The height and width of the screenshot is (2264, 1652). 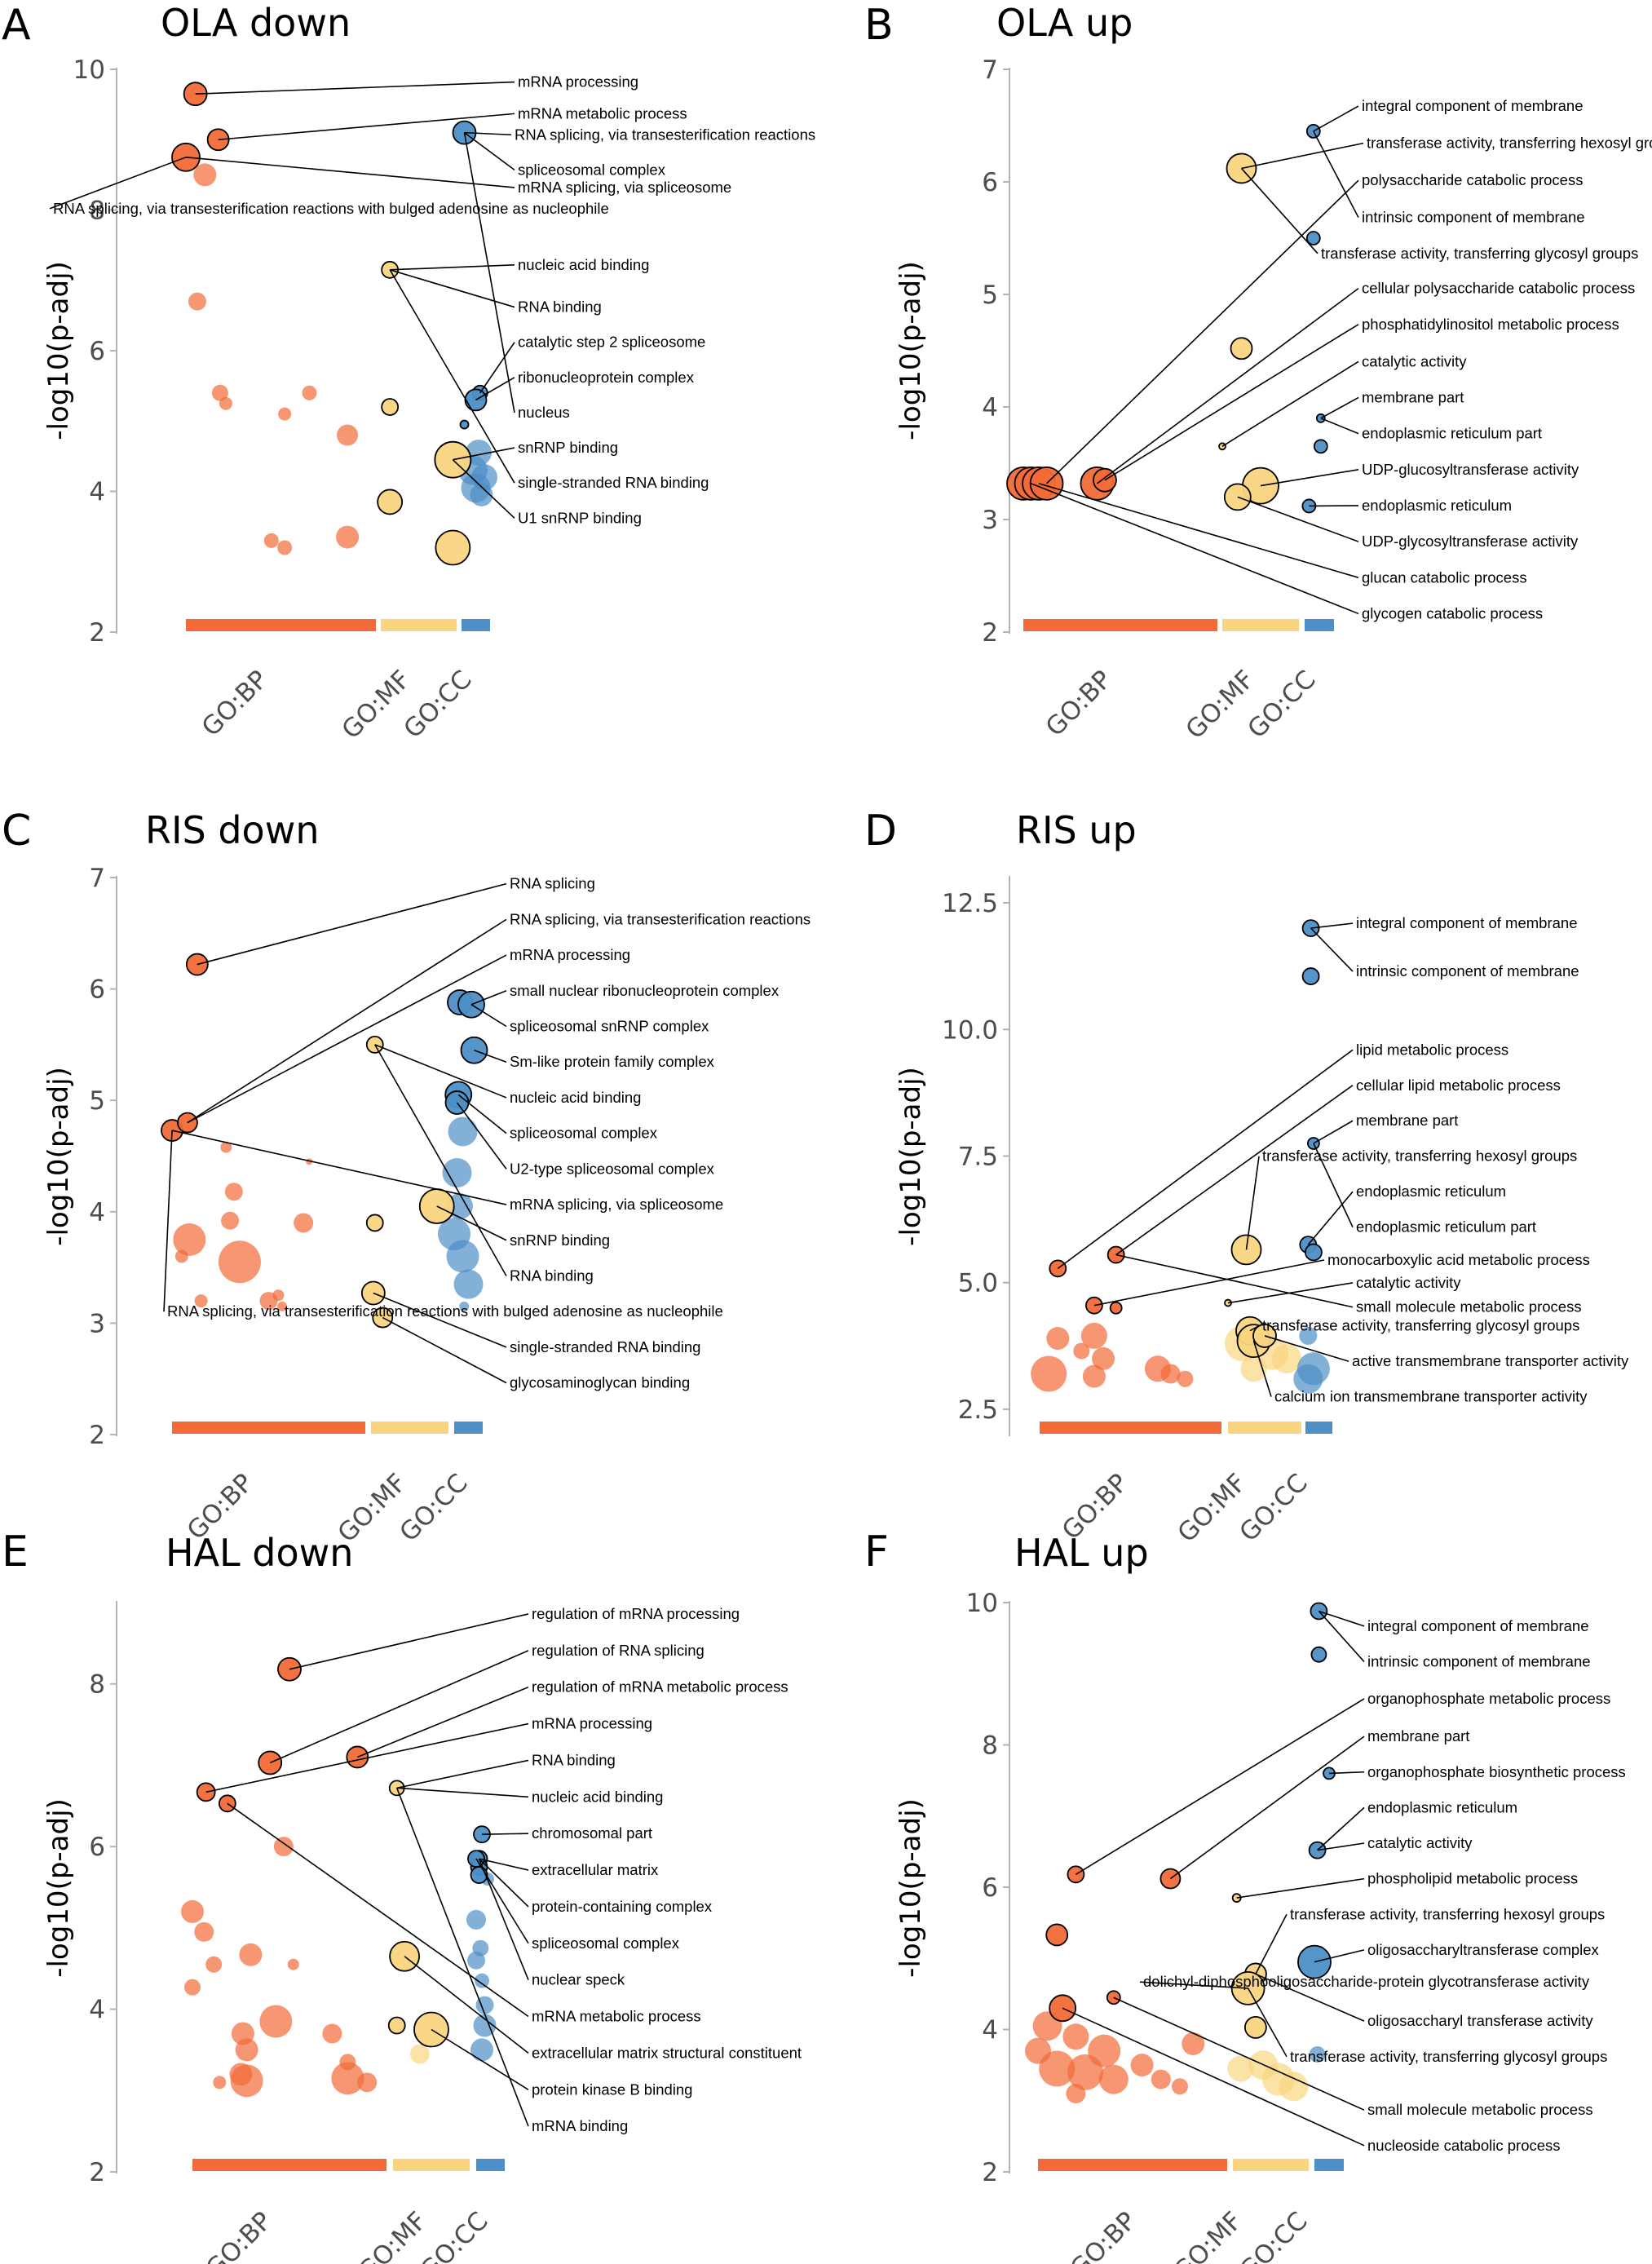 What do you see at coordinates (260, 1553) in the screenshot?
I see `panel-title: HAL down` at bounding box center [260, 1553].